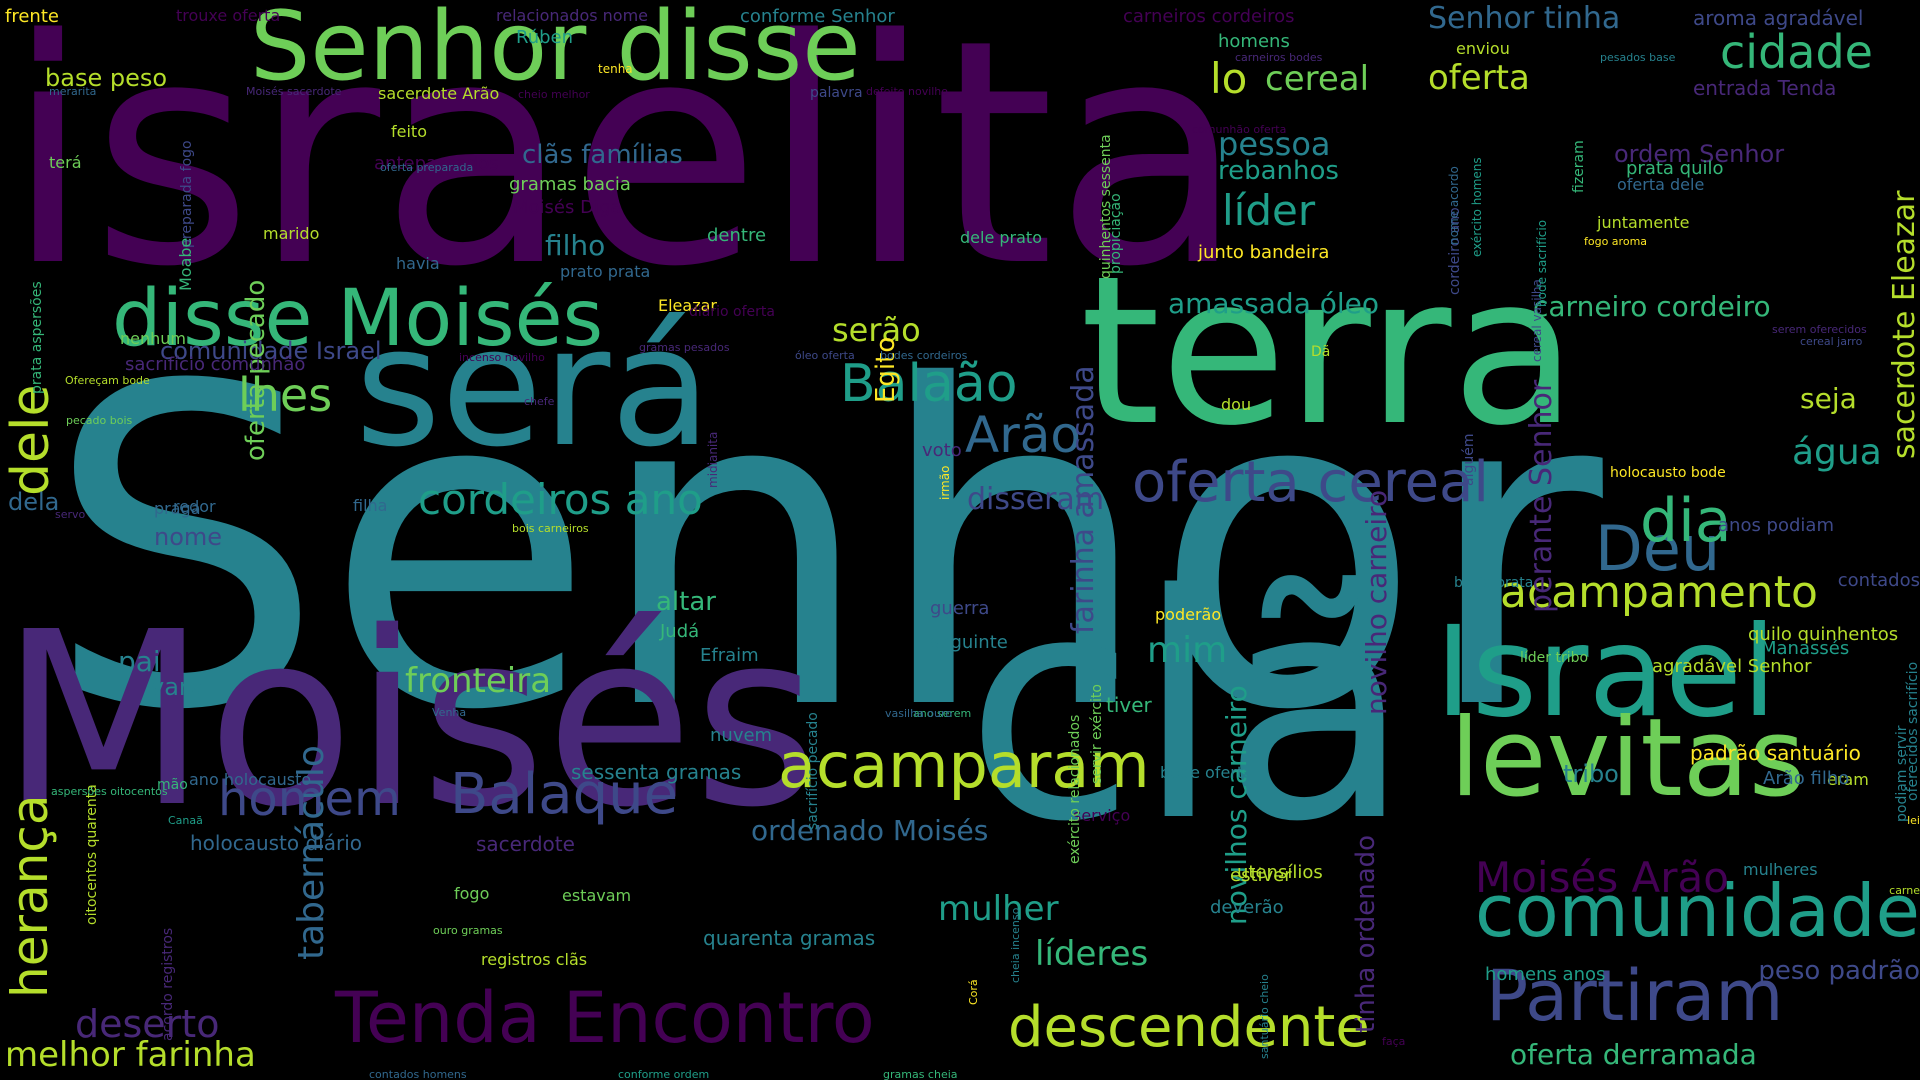  What do you see at coordinates (1188, 614) in the screenshot?
I see `cloud-word: poderão` at bounding box center [1188, 614].